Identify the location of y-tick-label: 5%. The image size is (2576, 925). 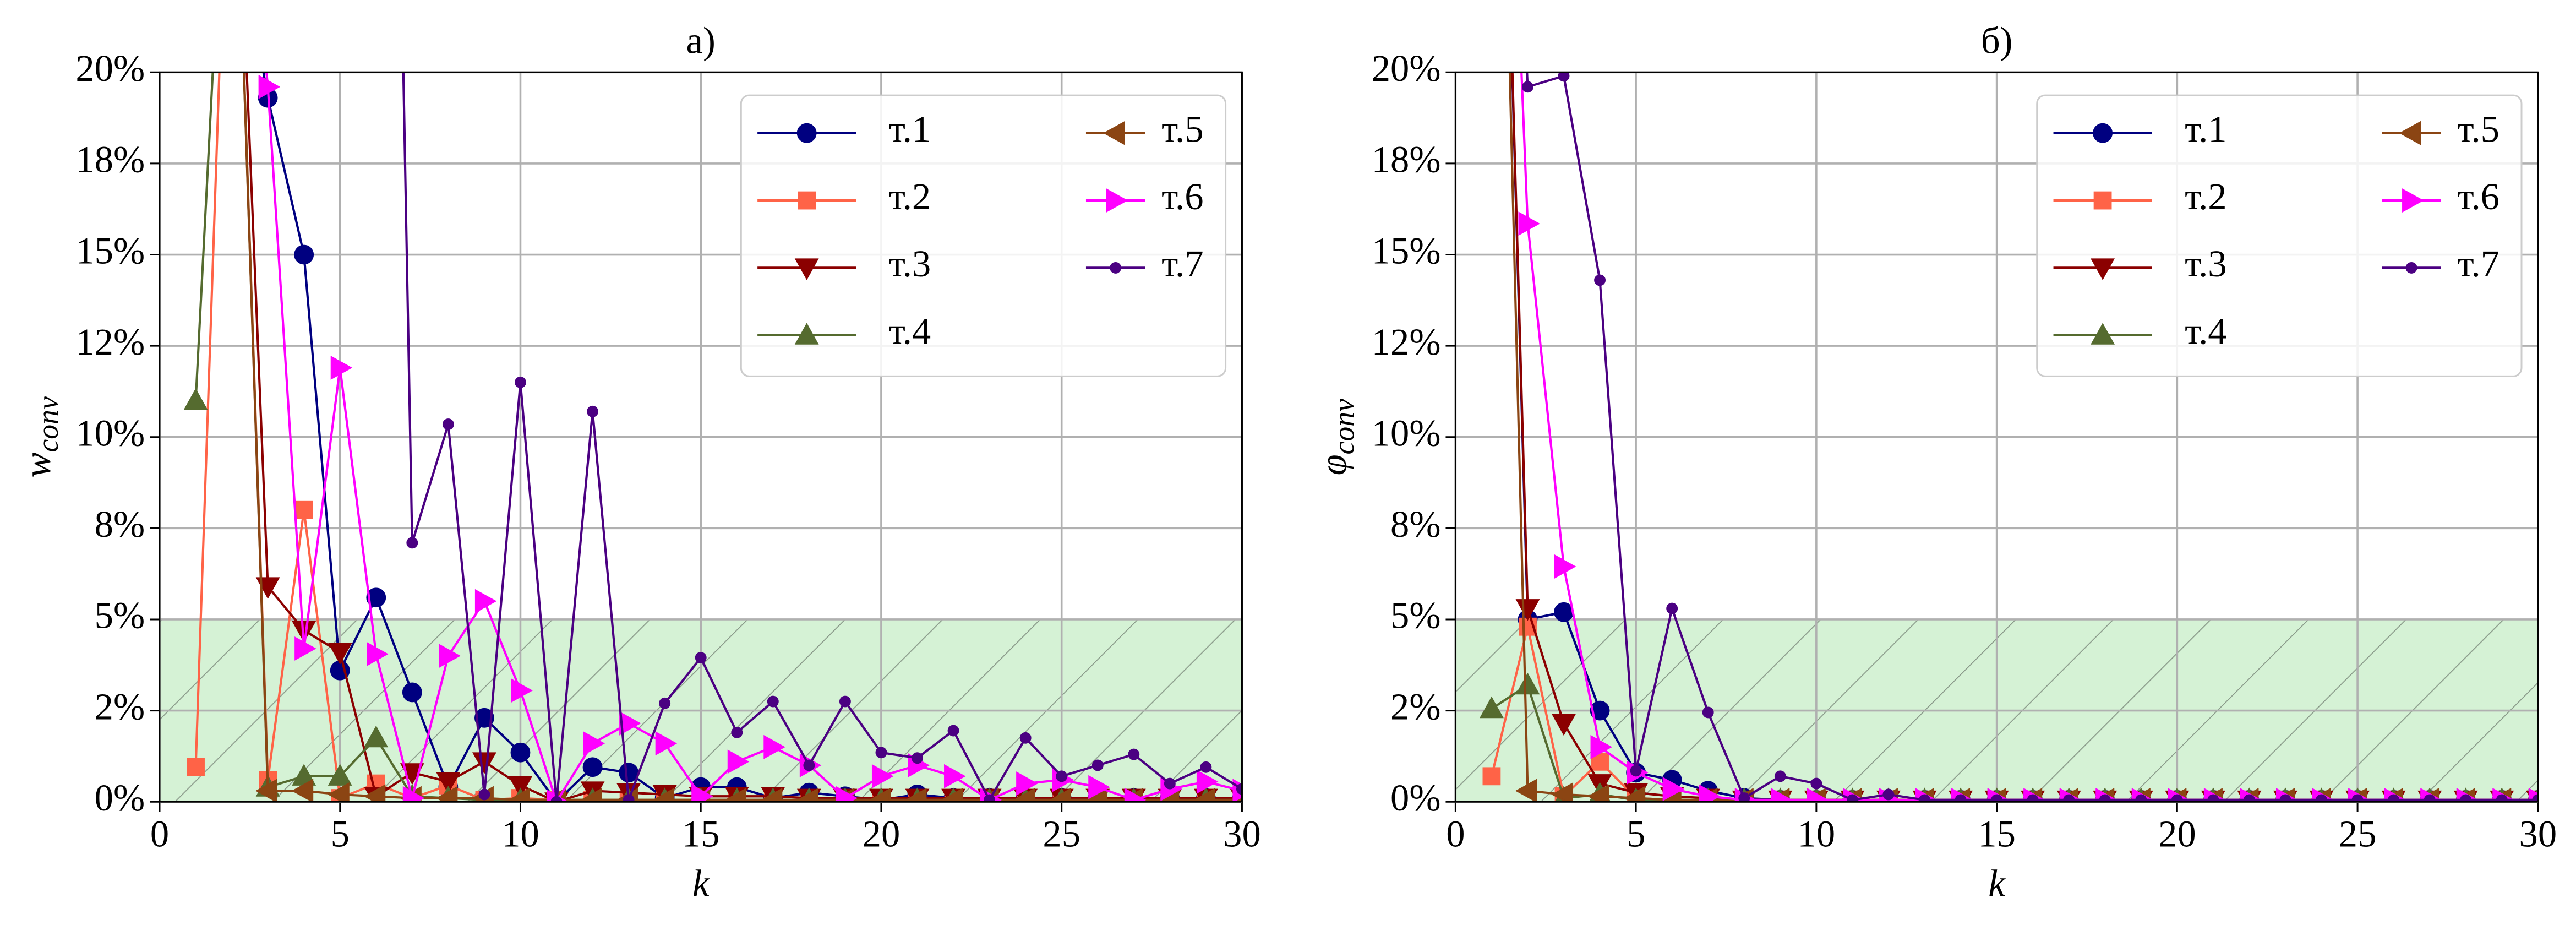
(120, 616).